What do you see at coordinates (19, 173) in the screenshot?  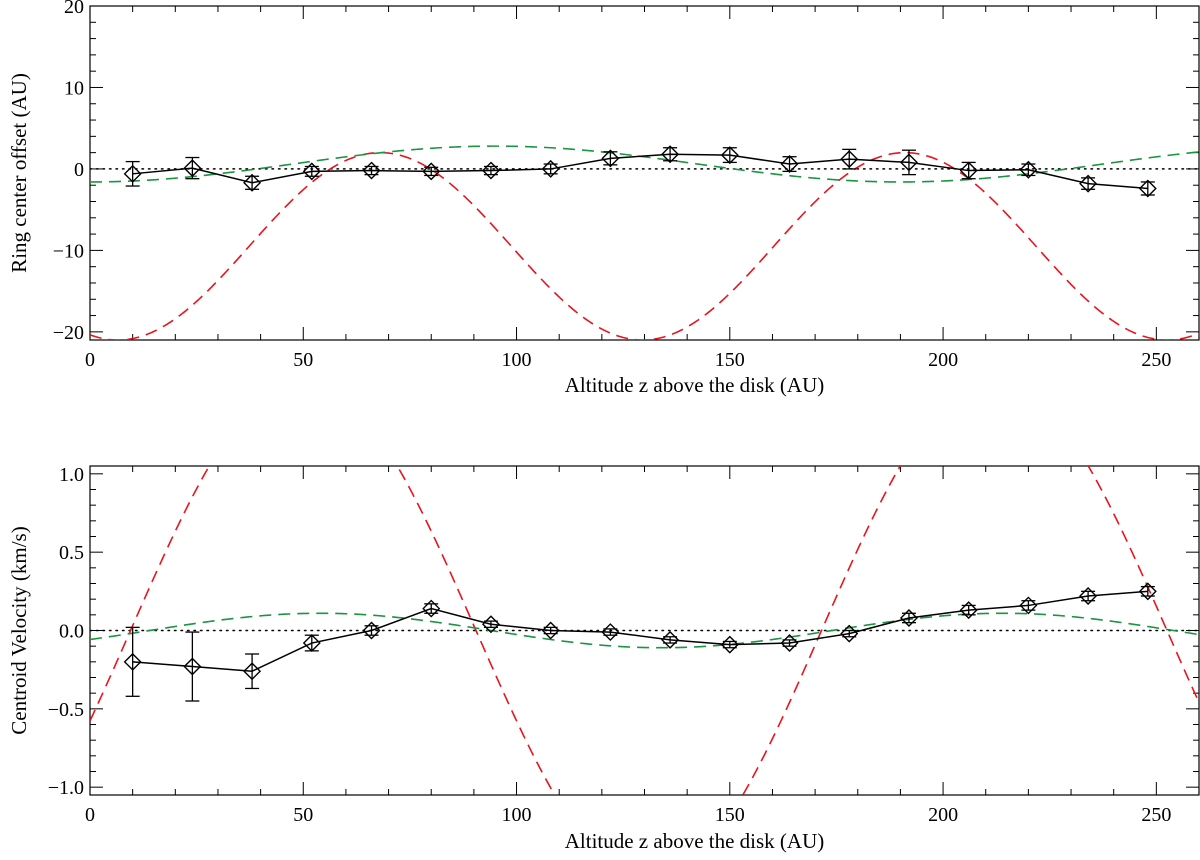 I see `y-axis-label: Ring center offset (AU)` at bounding box center [19, 173].